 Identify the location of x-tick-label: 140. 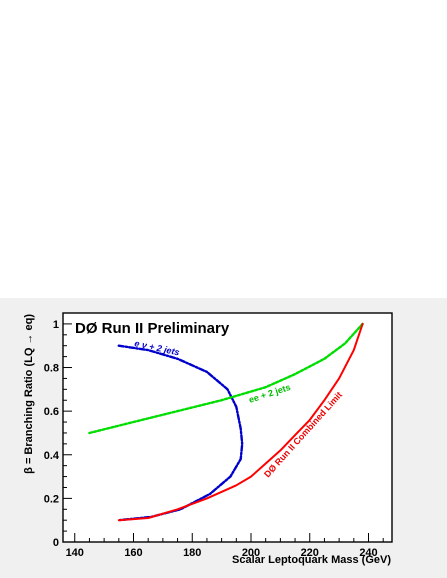
(75, 553).